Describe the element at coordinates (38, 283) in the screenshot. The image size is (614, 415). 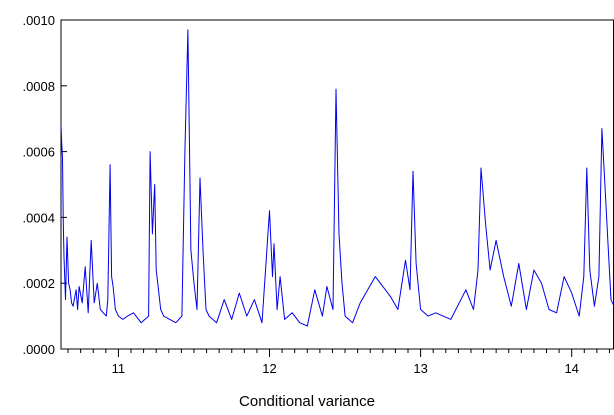
I see `y-tick-label: .0002` at that location.